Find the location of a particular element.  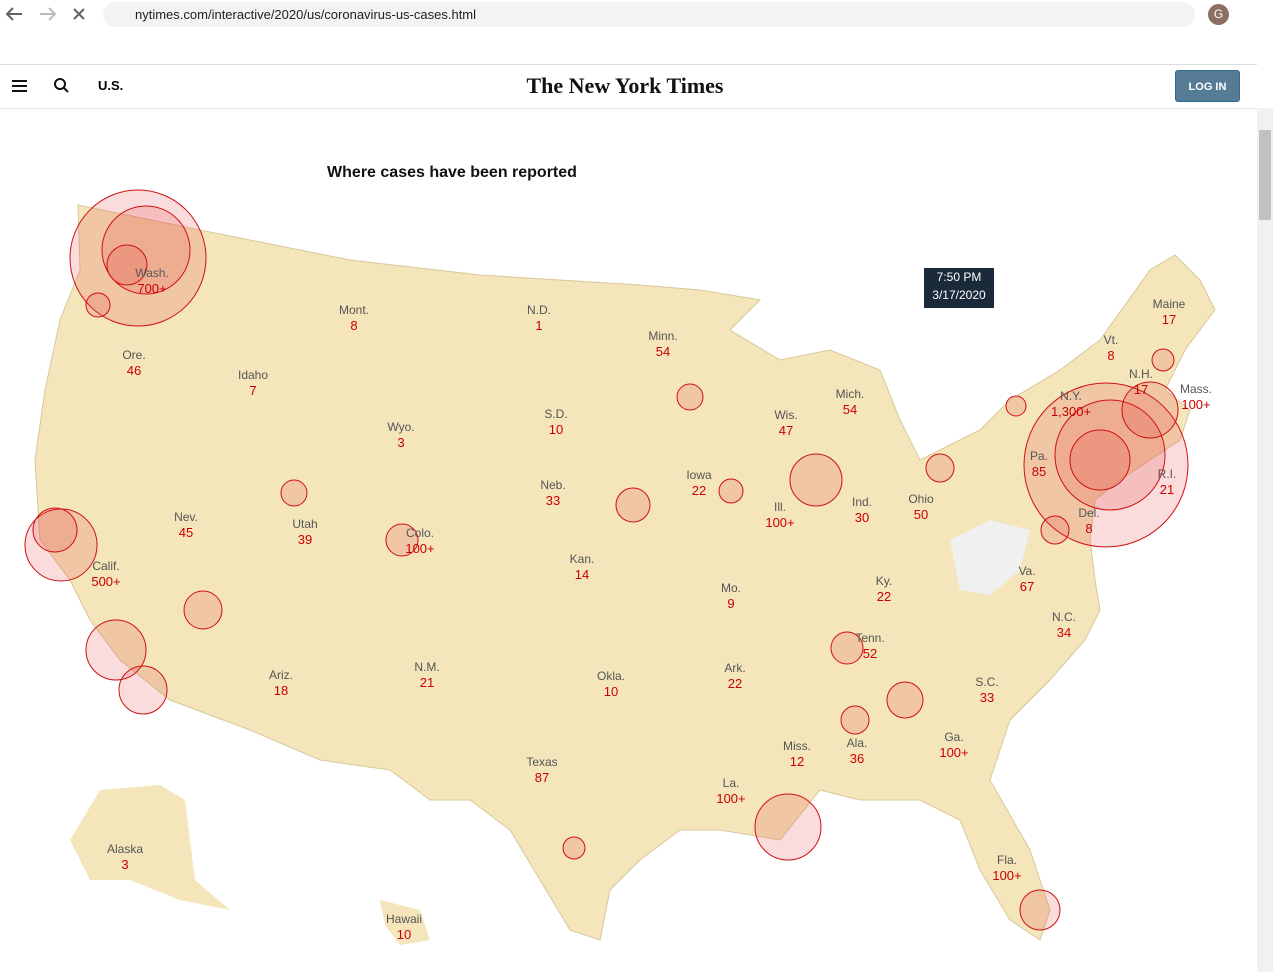

state-name: Mass. is located at coordinates (1196, 389).